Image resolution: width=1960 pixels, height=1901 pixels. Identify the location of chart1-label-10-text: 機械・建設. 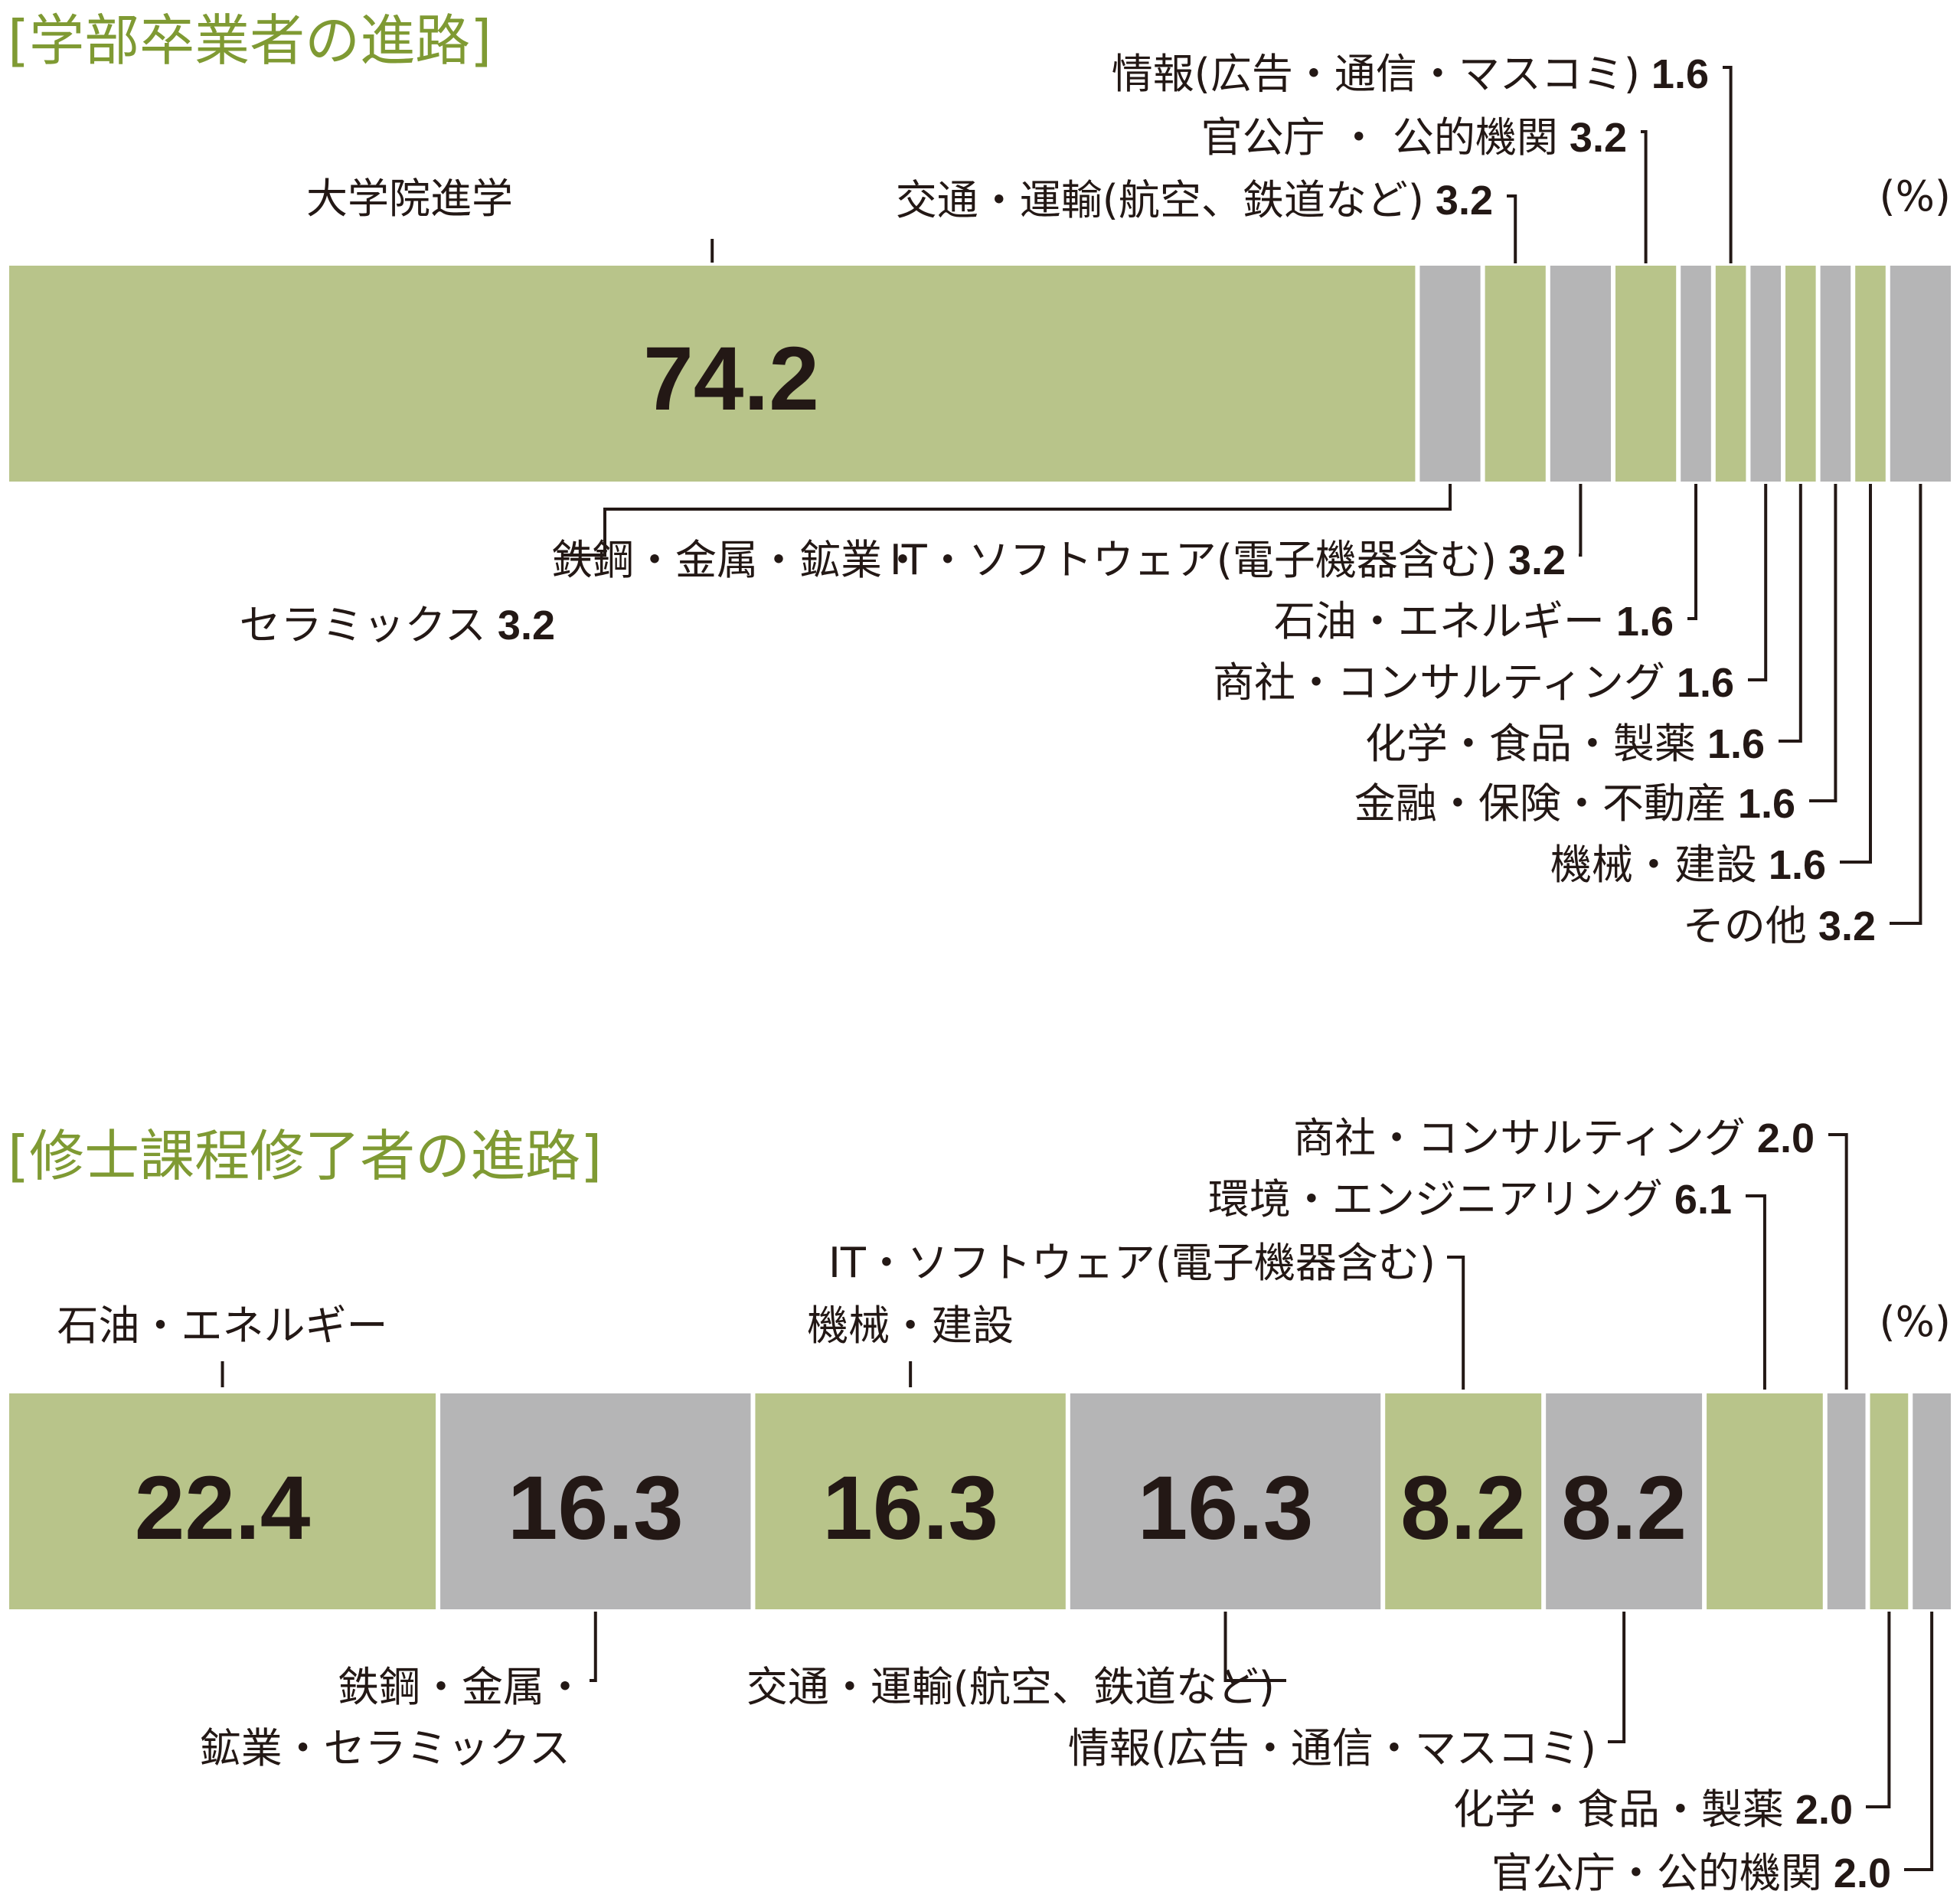
(1653, 865).